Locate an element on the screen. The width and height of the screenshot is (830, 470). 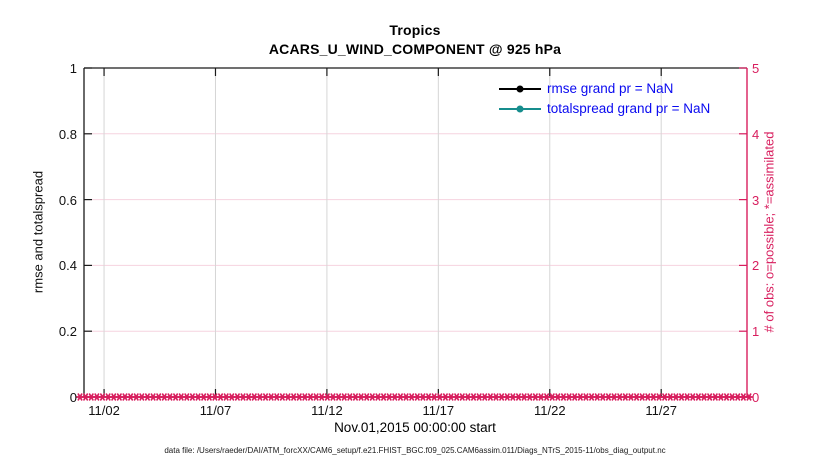
x-tick-label: 11/07 is located at coordinates (215, 410).